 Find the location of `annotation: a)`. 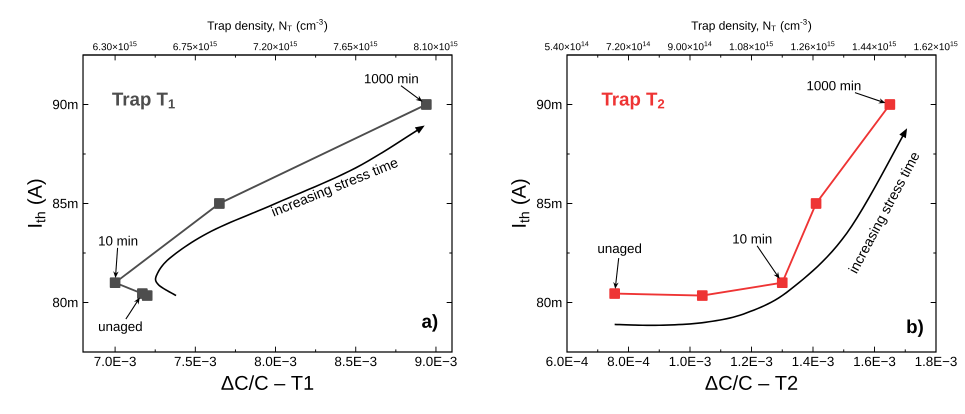

annotation: a) is located at coordinates (430, 323).